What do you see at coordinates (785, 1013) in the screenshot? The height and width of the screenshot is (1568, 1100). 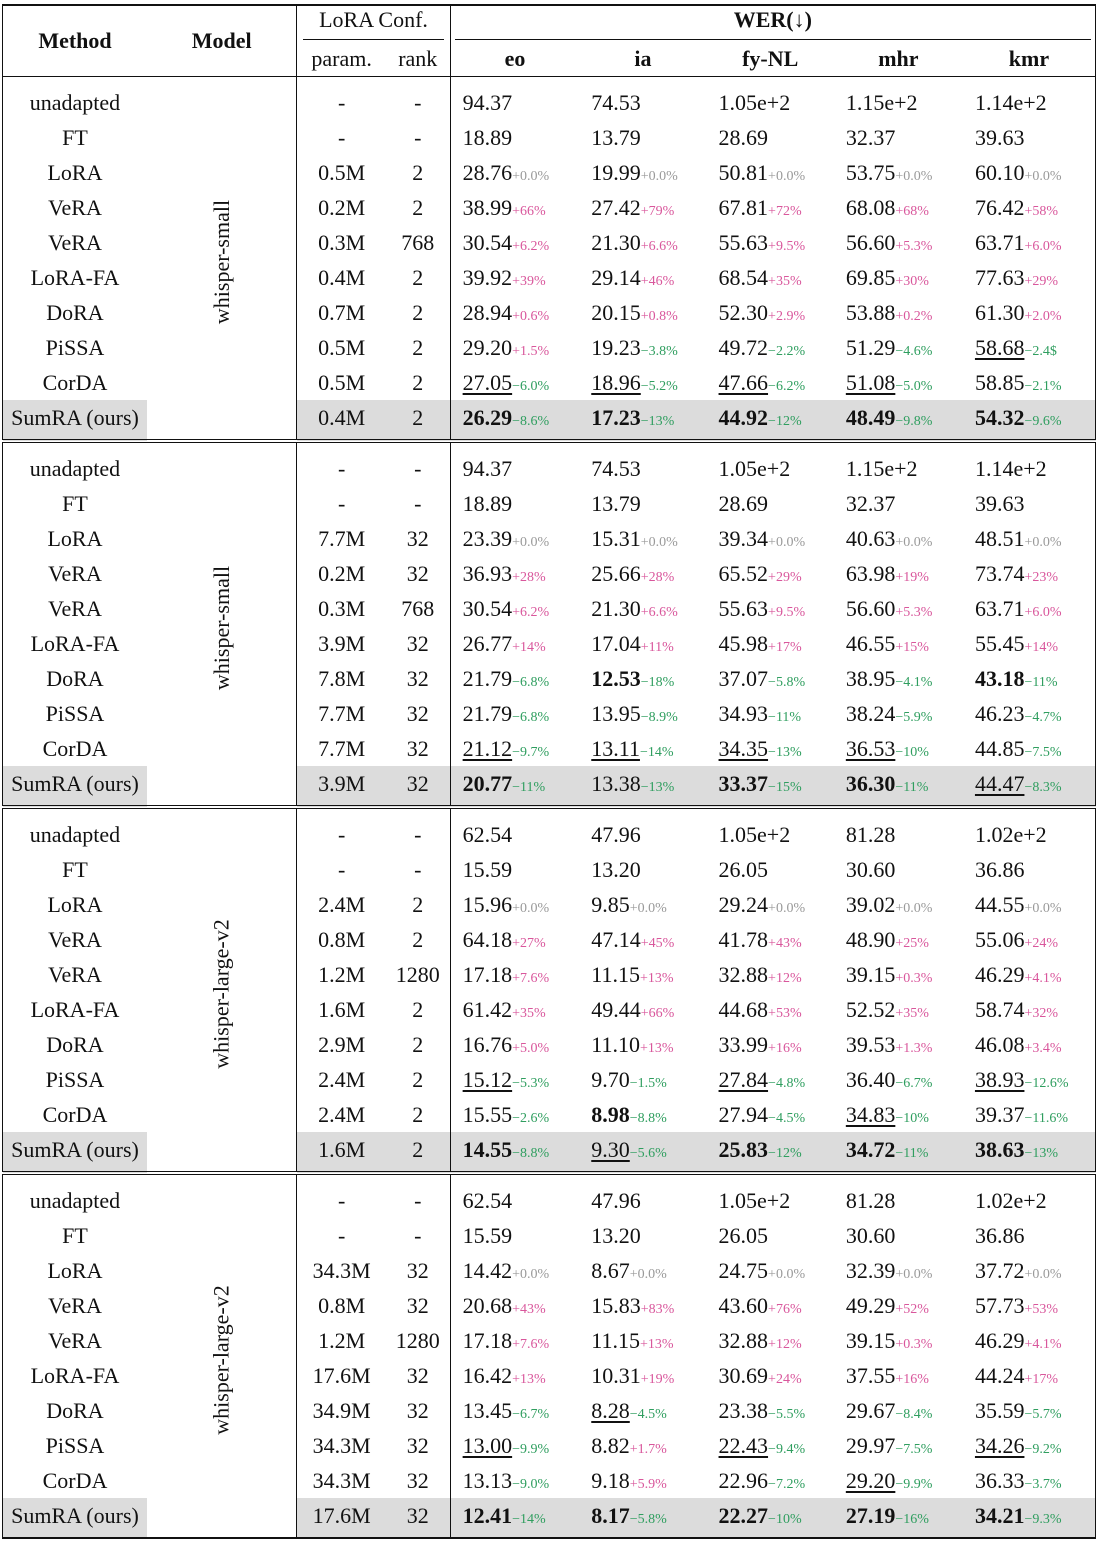 I see `wer-delta: +53%` at bounding box center [785, 1013].